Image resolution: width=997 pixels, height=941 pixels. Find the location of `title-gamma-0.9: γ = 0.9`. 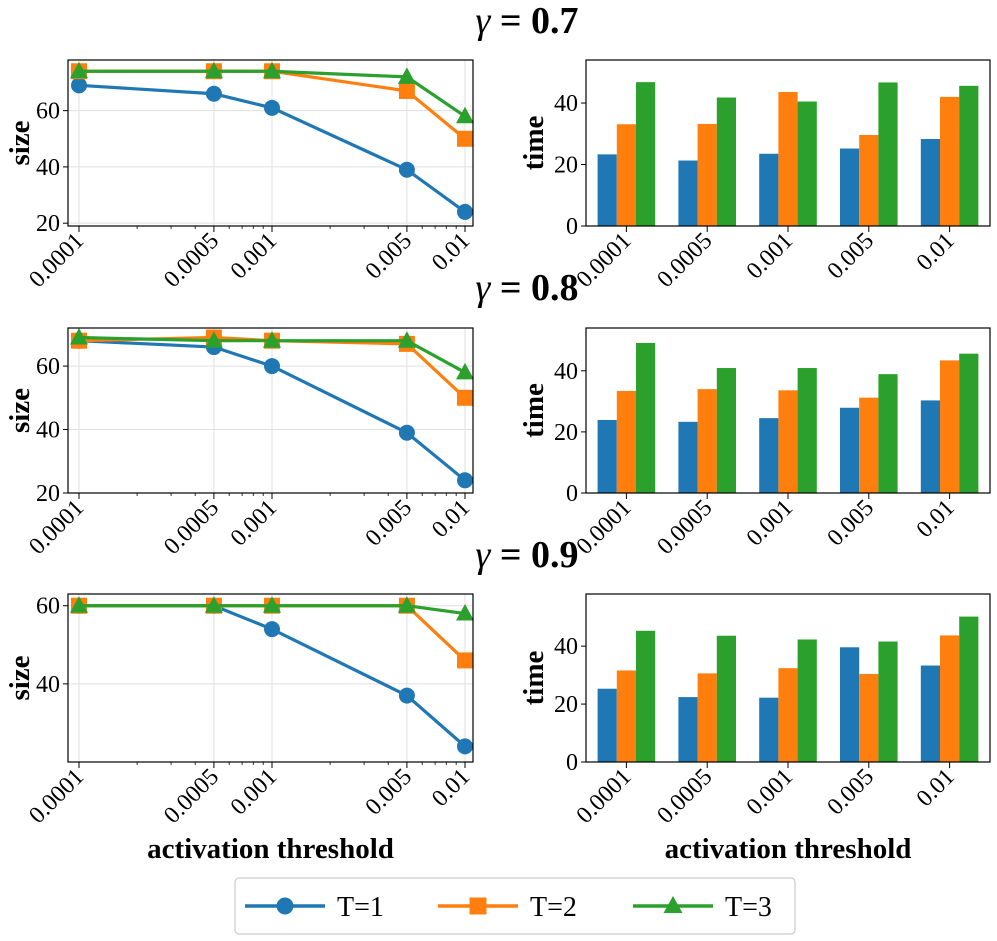

title-gamma-0.9: γ = 0.9 is located at coordinates (526, 555).